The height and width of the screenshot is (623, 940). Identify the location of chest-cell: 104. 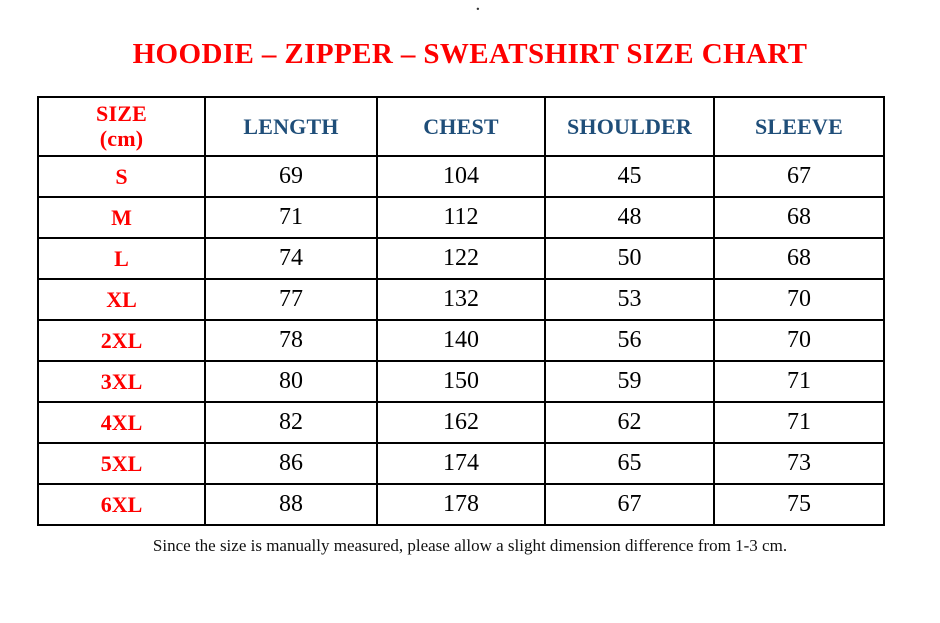
(461, 176).